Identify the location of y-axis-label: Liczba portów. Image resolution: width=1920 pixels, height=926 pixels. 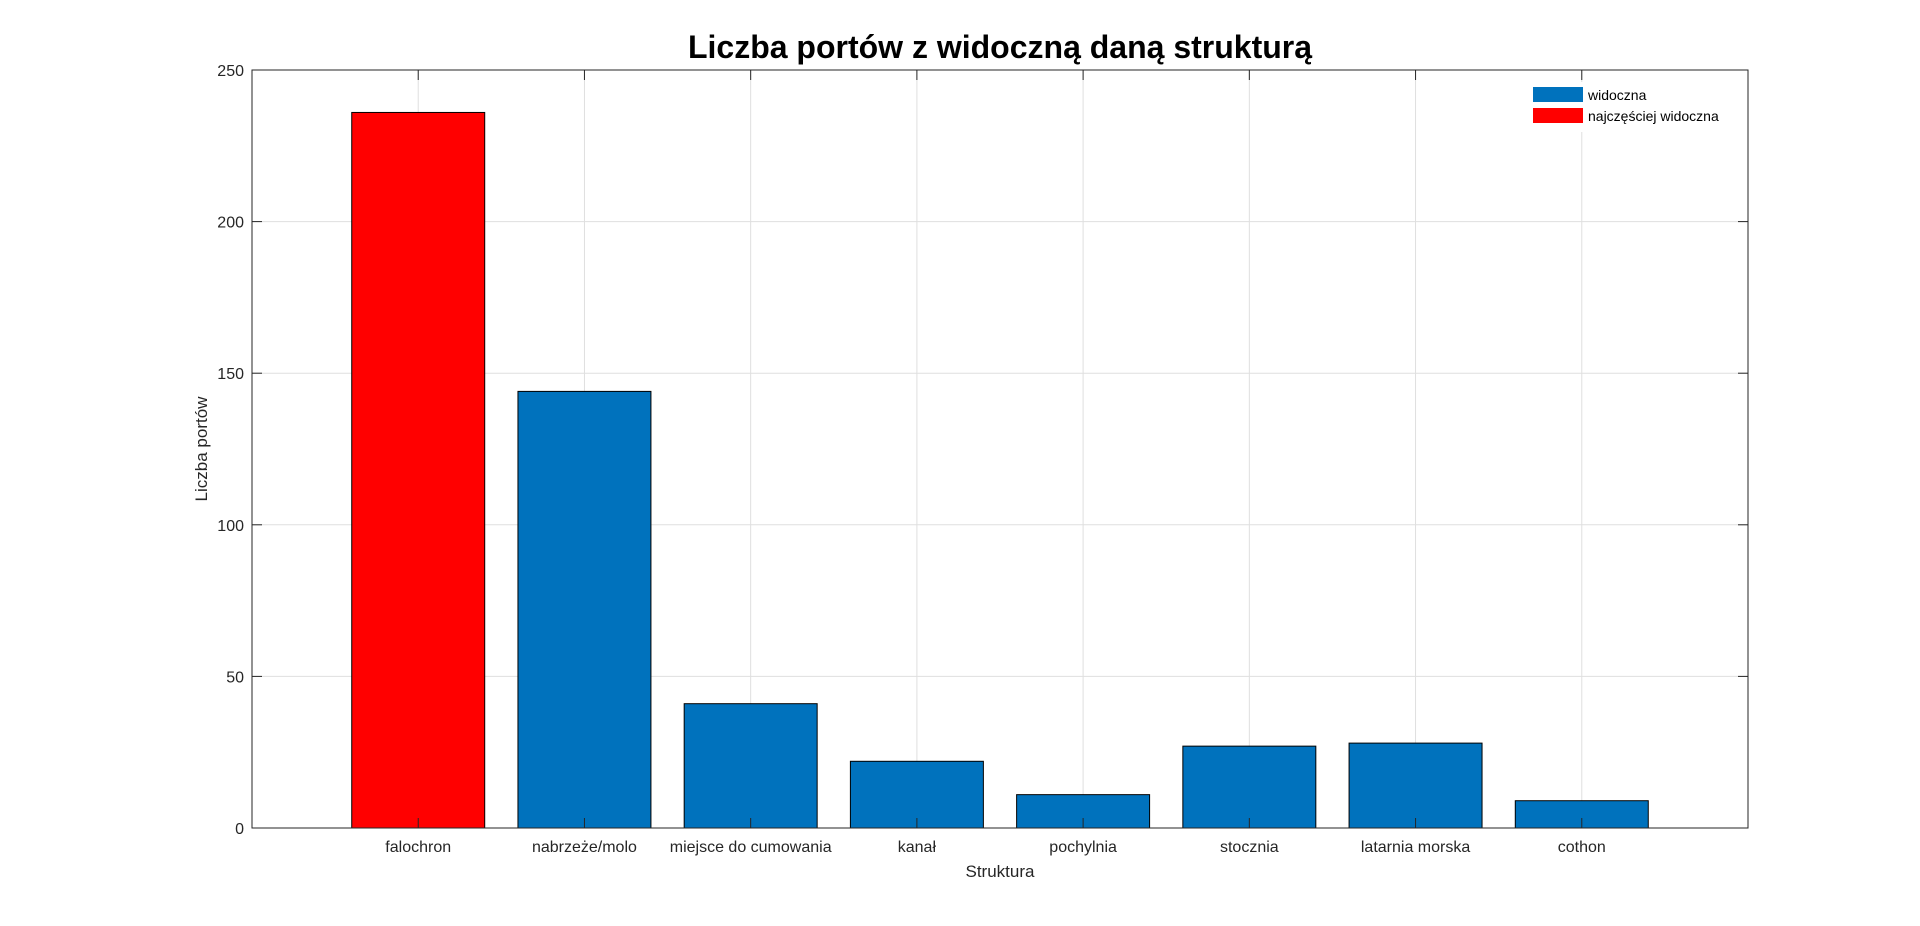
(201, 449).